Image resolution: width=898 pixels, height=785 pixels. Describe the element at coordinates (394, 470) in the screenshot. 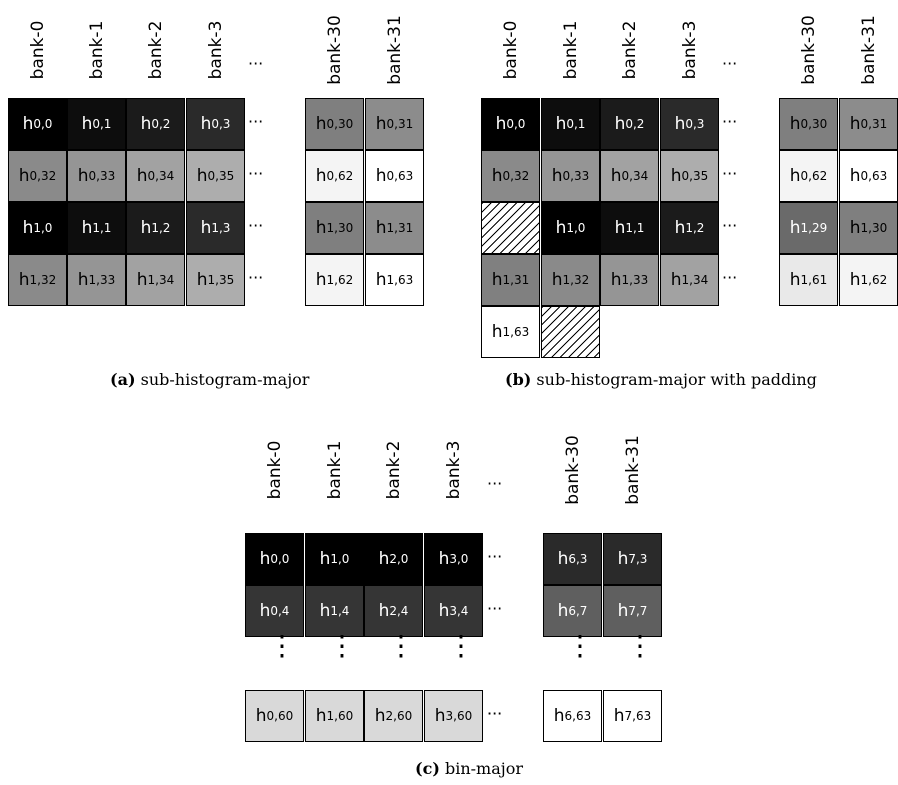

I see `bank-header: bank-2` at that location.